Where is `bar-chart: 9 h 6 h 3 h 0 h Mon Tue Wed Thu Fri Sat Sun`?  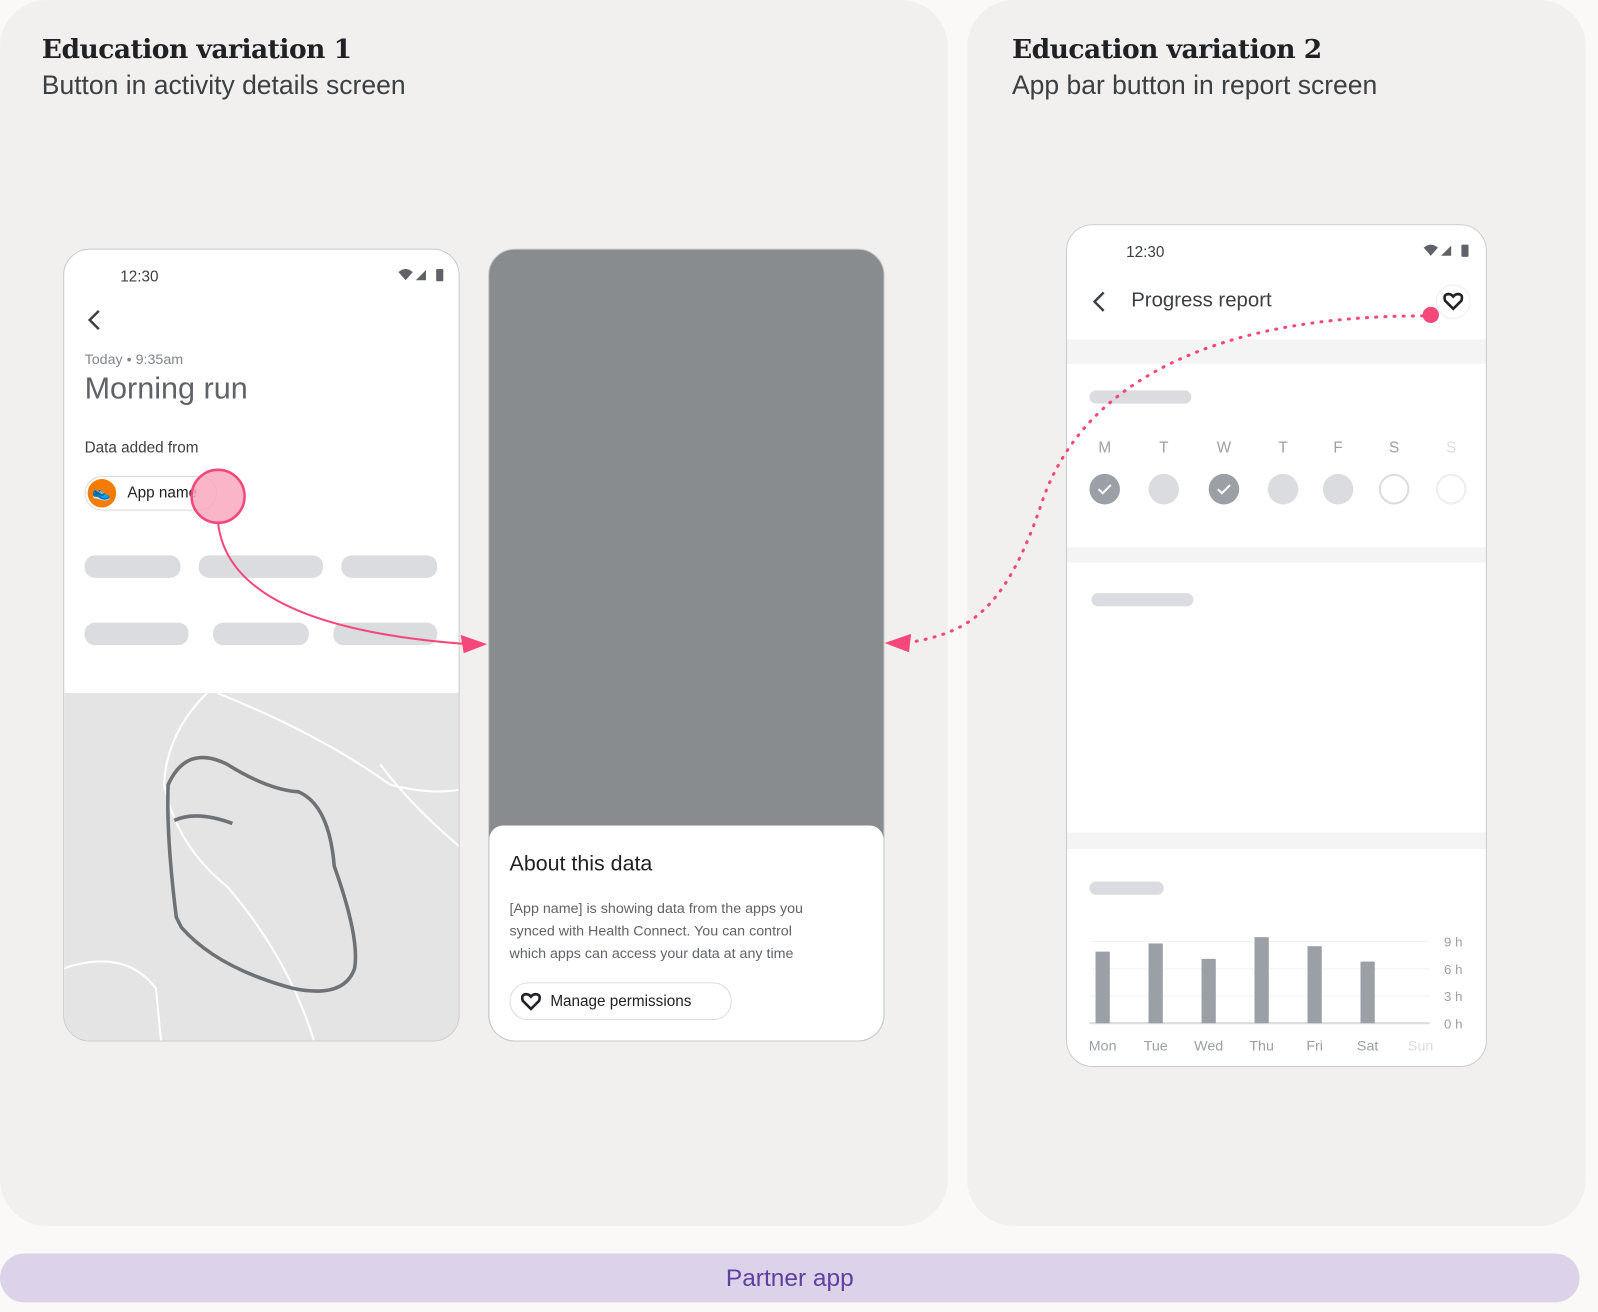 bar-chart: 9 h 6 h 3 h 0 h Mon Tue Wed Thu Fri Sat Sun is located at coordinates (1276, 995).